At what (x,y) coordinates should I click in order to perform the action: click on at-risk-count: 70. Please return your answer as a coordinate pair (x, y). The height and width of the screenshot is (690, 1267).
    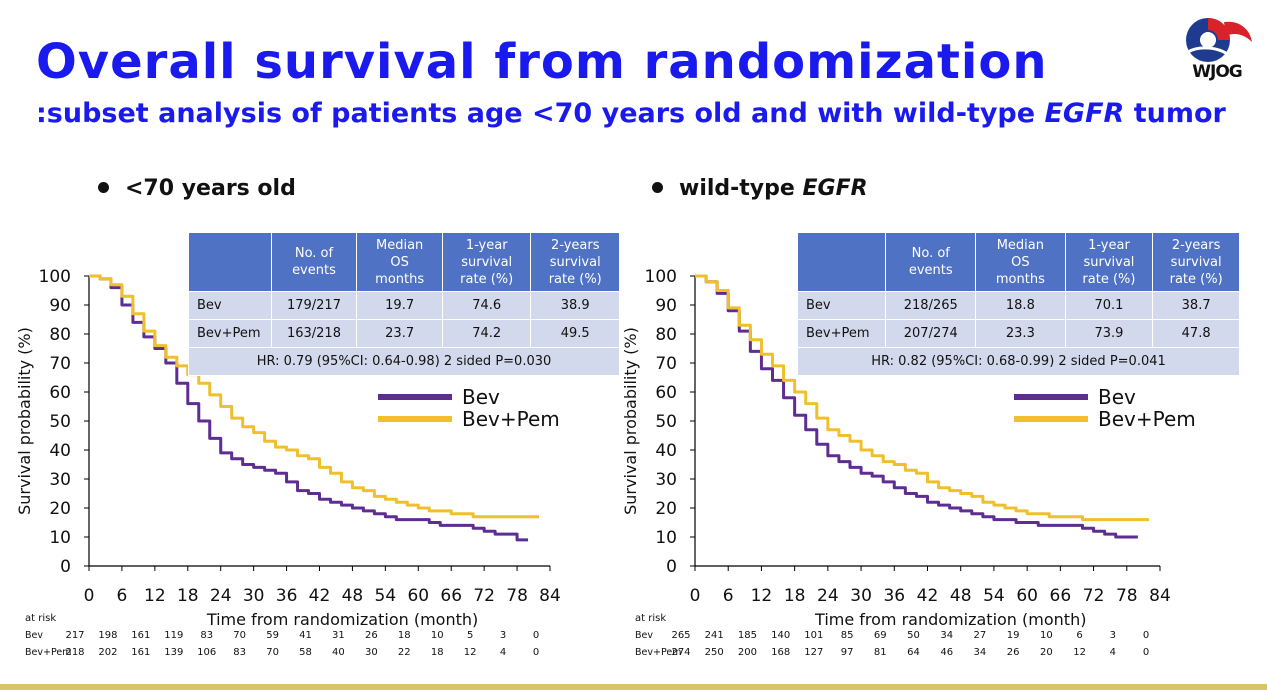
    Looking at the image, I should click on (239, 635).